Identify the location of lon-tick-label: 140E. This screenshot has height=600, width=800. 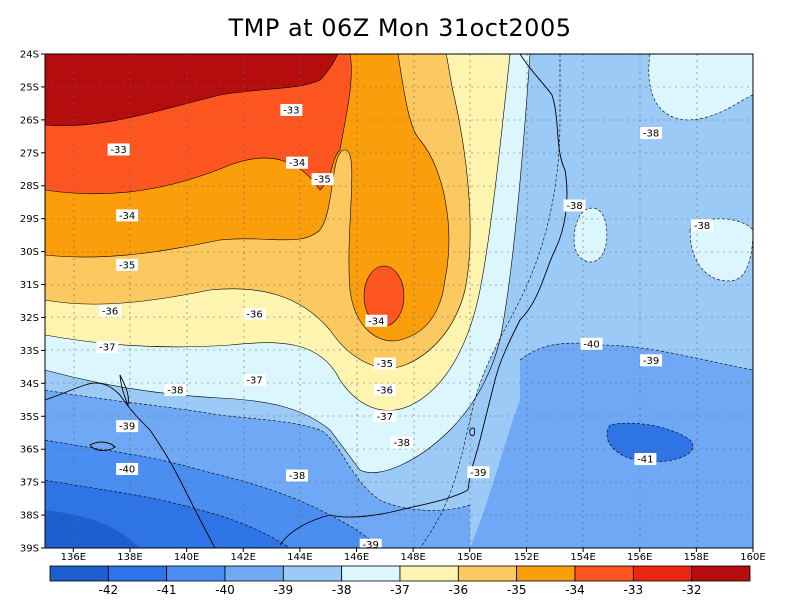
(186, 557).